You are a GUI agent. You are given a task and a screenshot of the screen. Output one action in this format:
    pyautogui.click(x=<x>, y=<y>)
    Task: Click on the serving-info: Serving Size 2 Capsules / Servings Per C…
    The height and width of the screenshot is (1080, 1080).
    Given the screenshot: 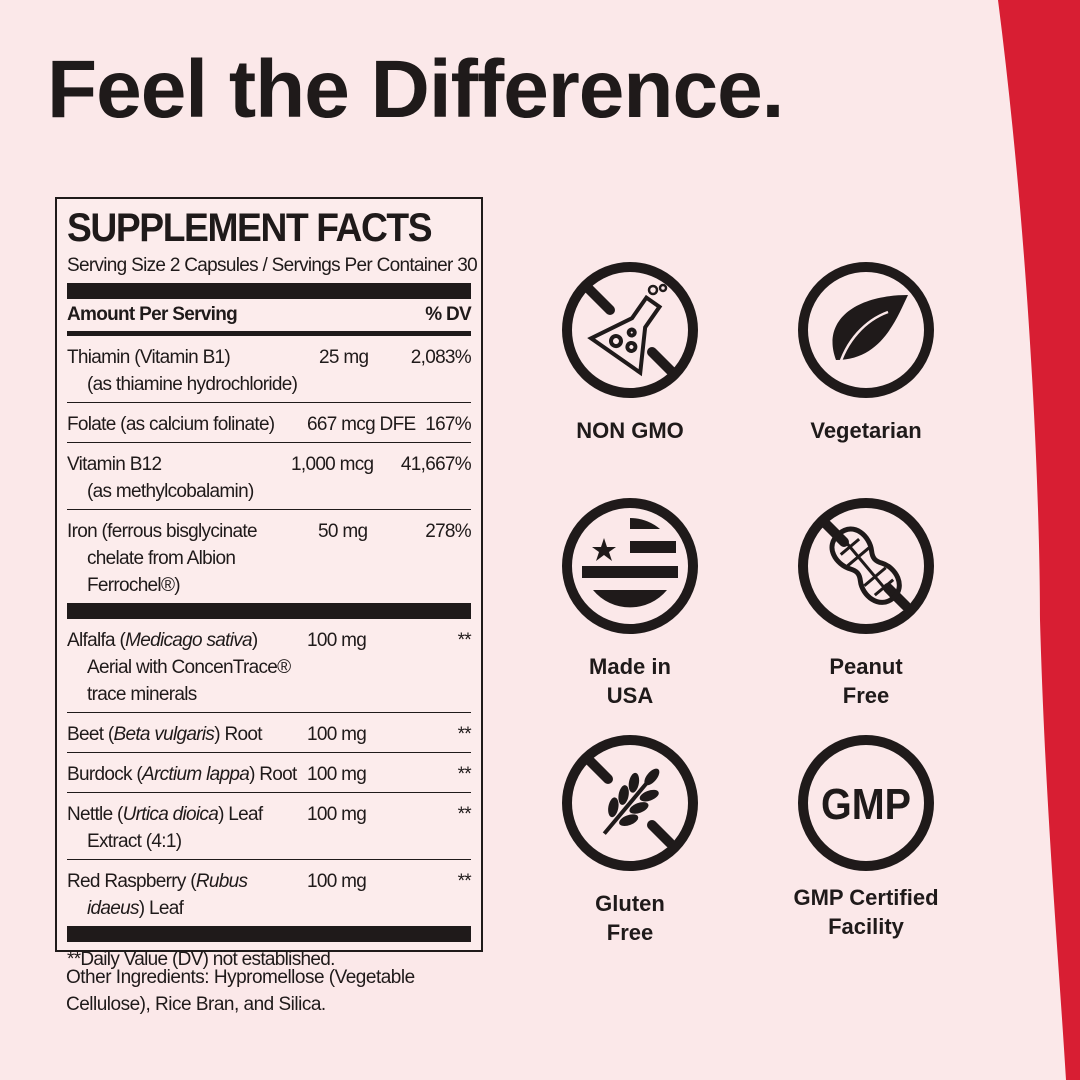 What is the action you would take?
    pyautogui.click(x=272, y=265)
    